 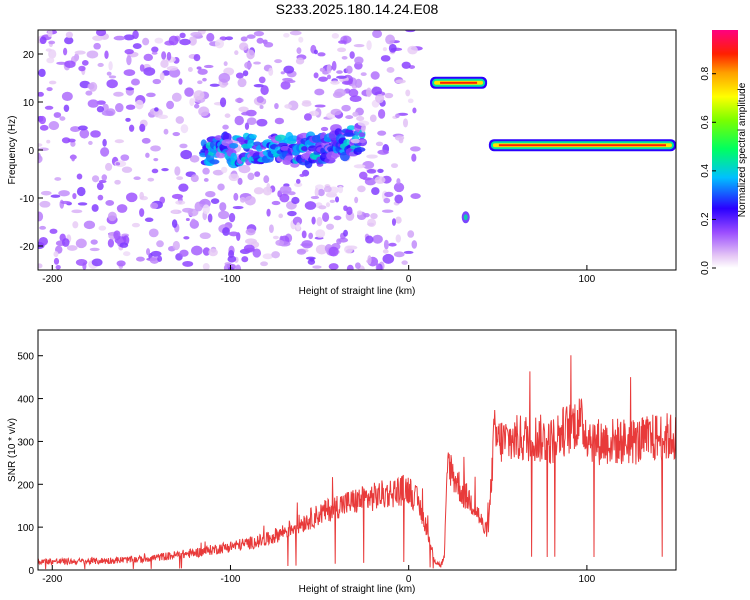 What do you see at coordinates (357, 291) in the screenshot?
I see `spectrogram-x-label: Height of straight line (km)` at bounding box center [357, 291].